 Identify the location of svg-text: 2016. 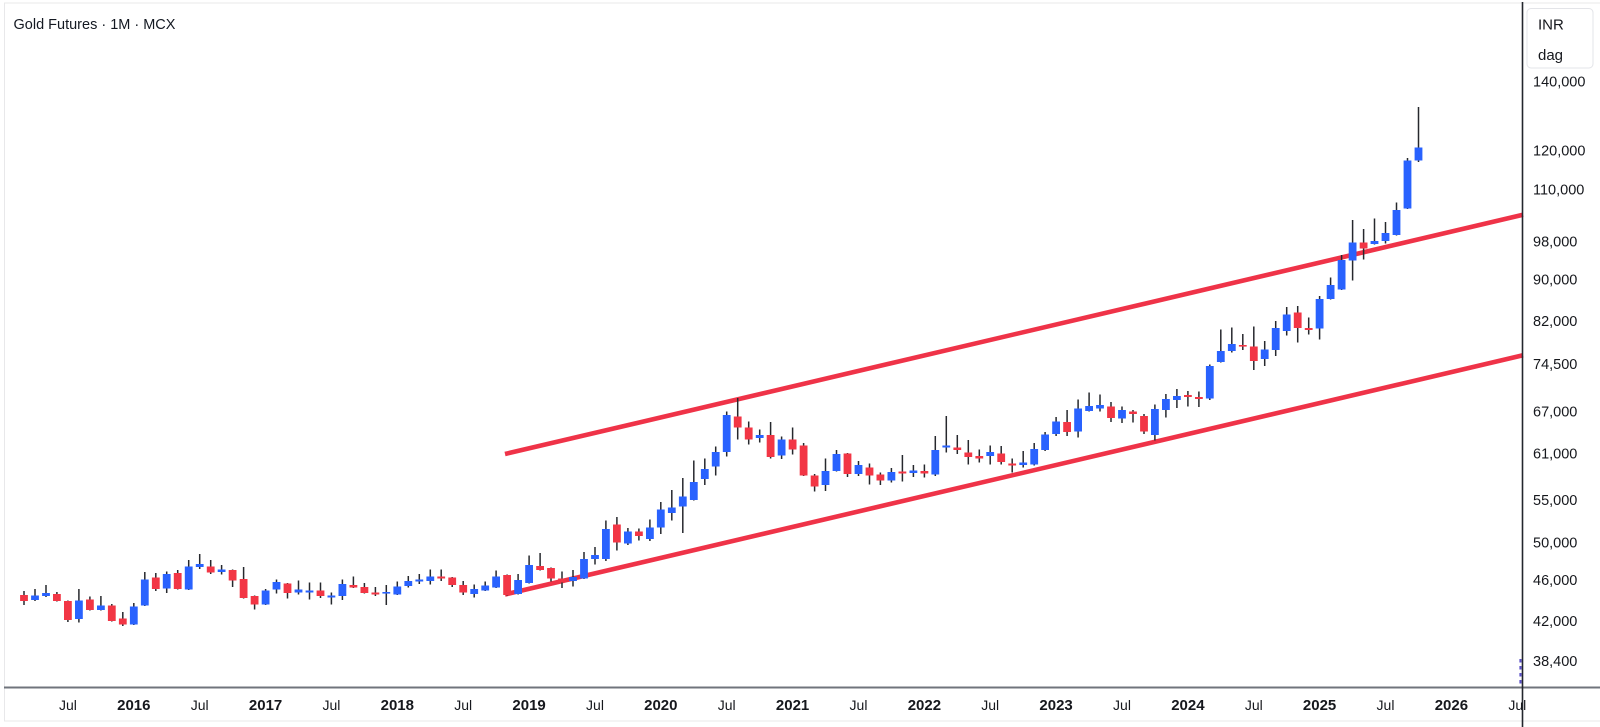
(133, 705).